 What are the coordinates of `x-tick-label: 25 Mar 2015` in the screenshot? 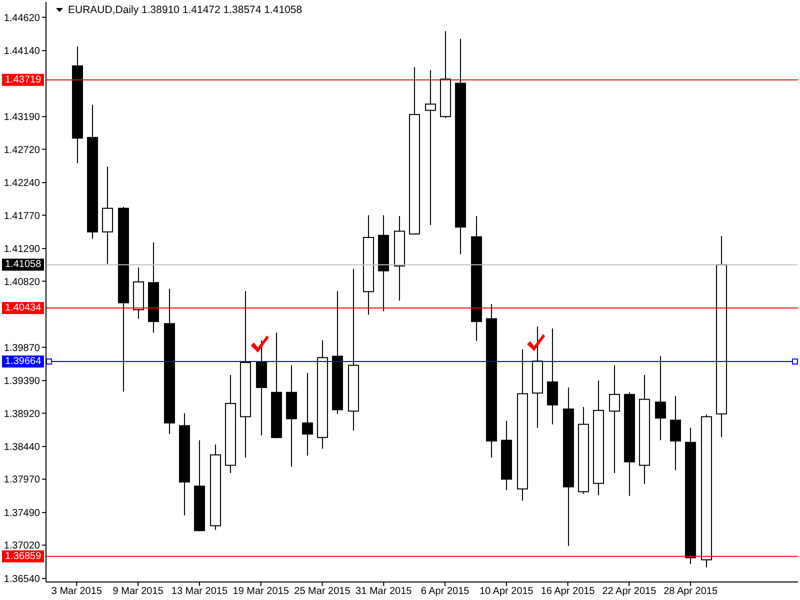 It's located at (322, 592).